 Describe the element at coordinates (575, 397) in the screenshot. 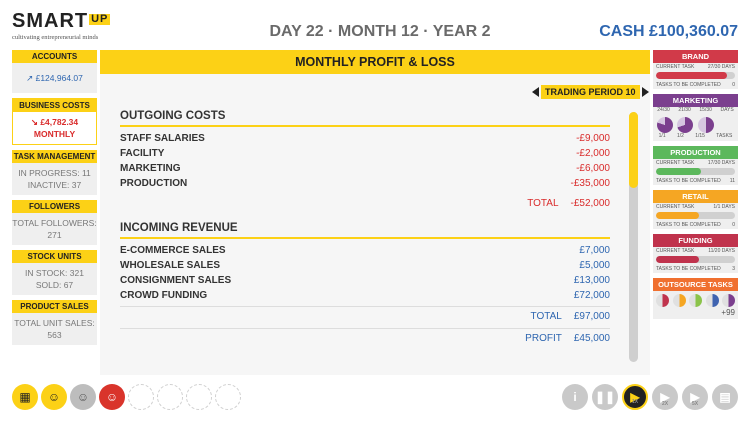

I see `info-button: i` at that location.